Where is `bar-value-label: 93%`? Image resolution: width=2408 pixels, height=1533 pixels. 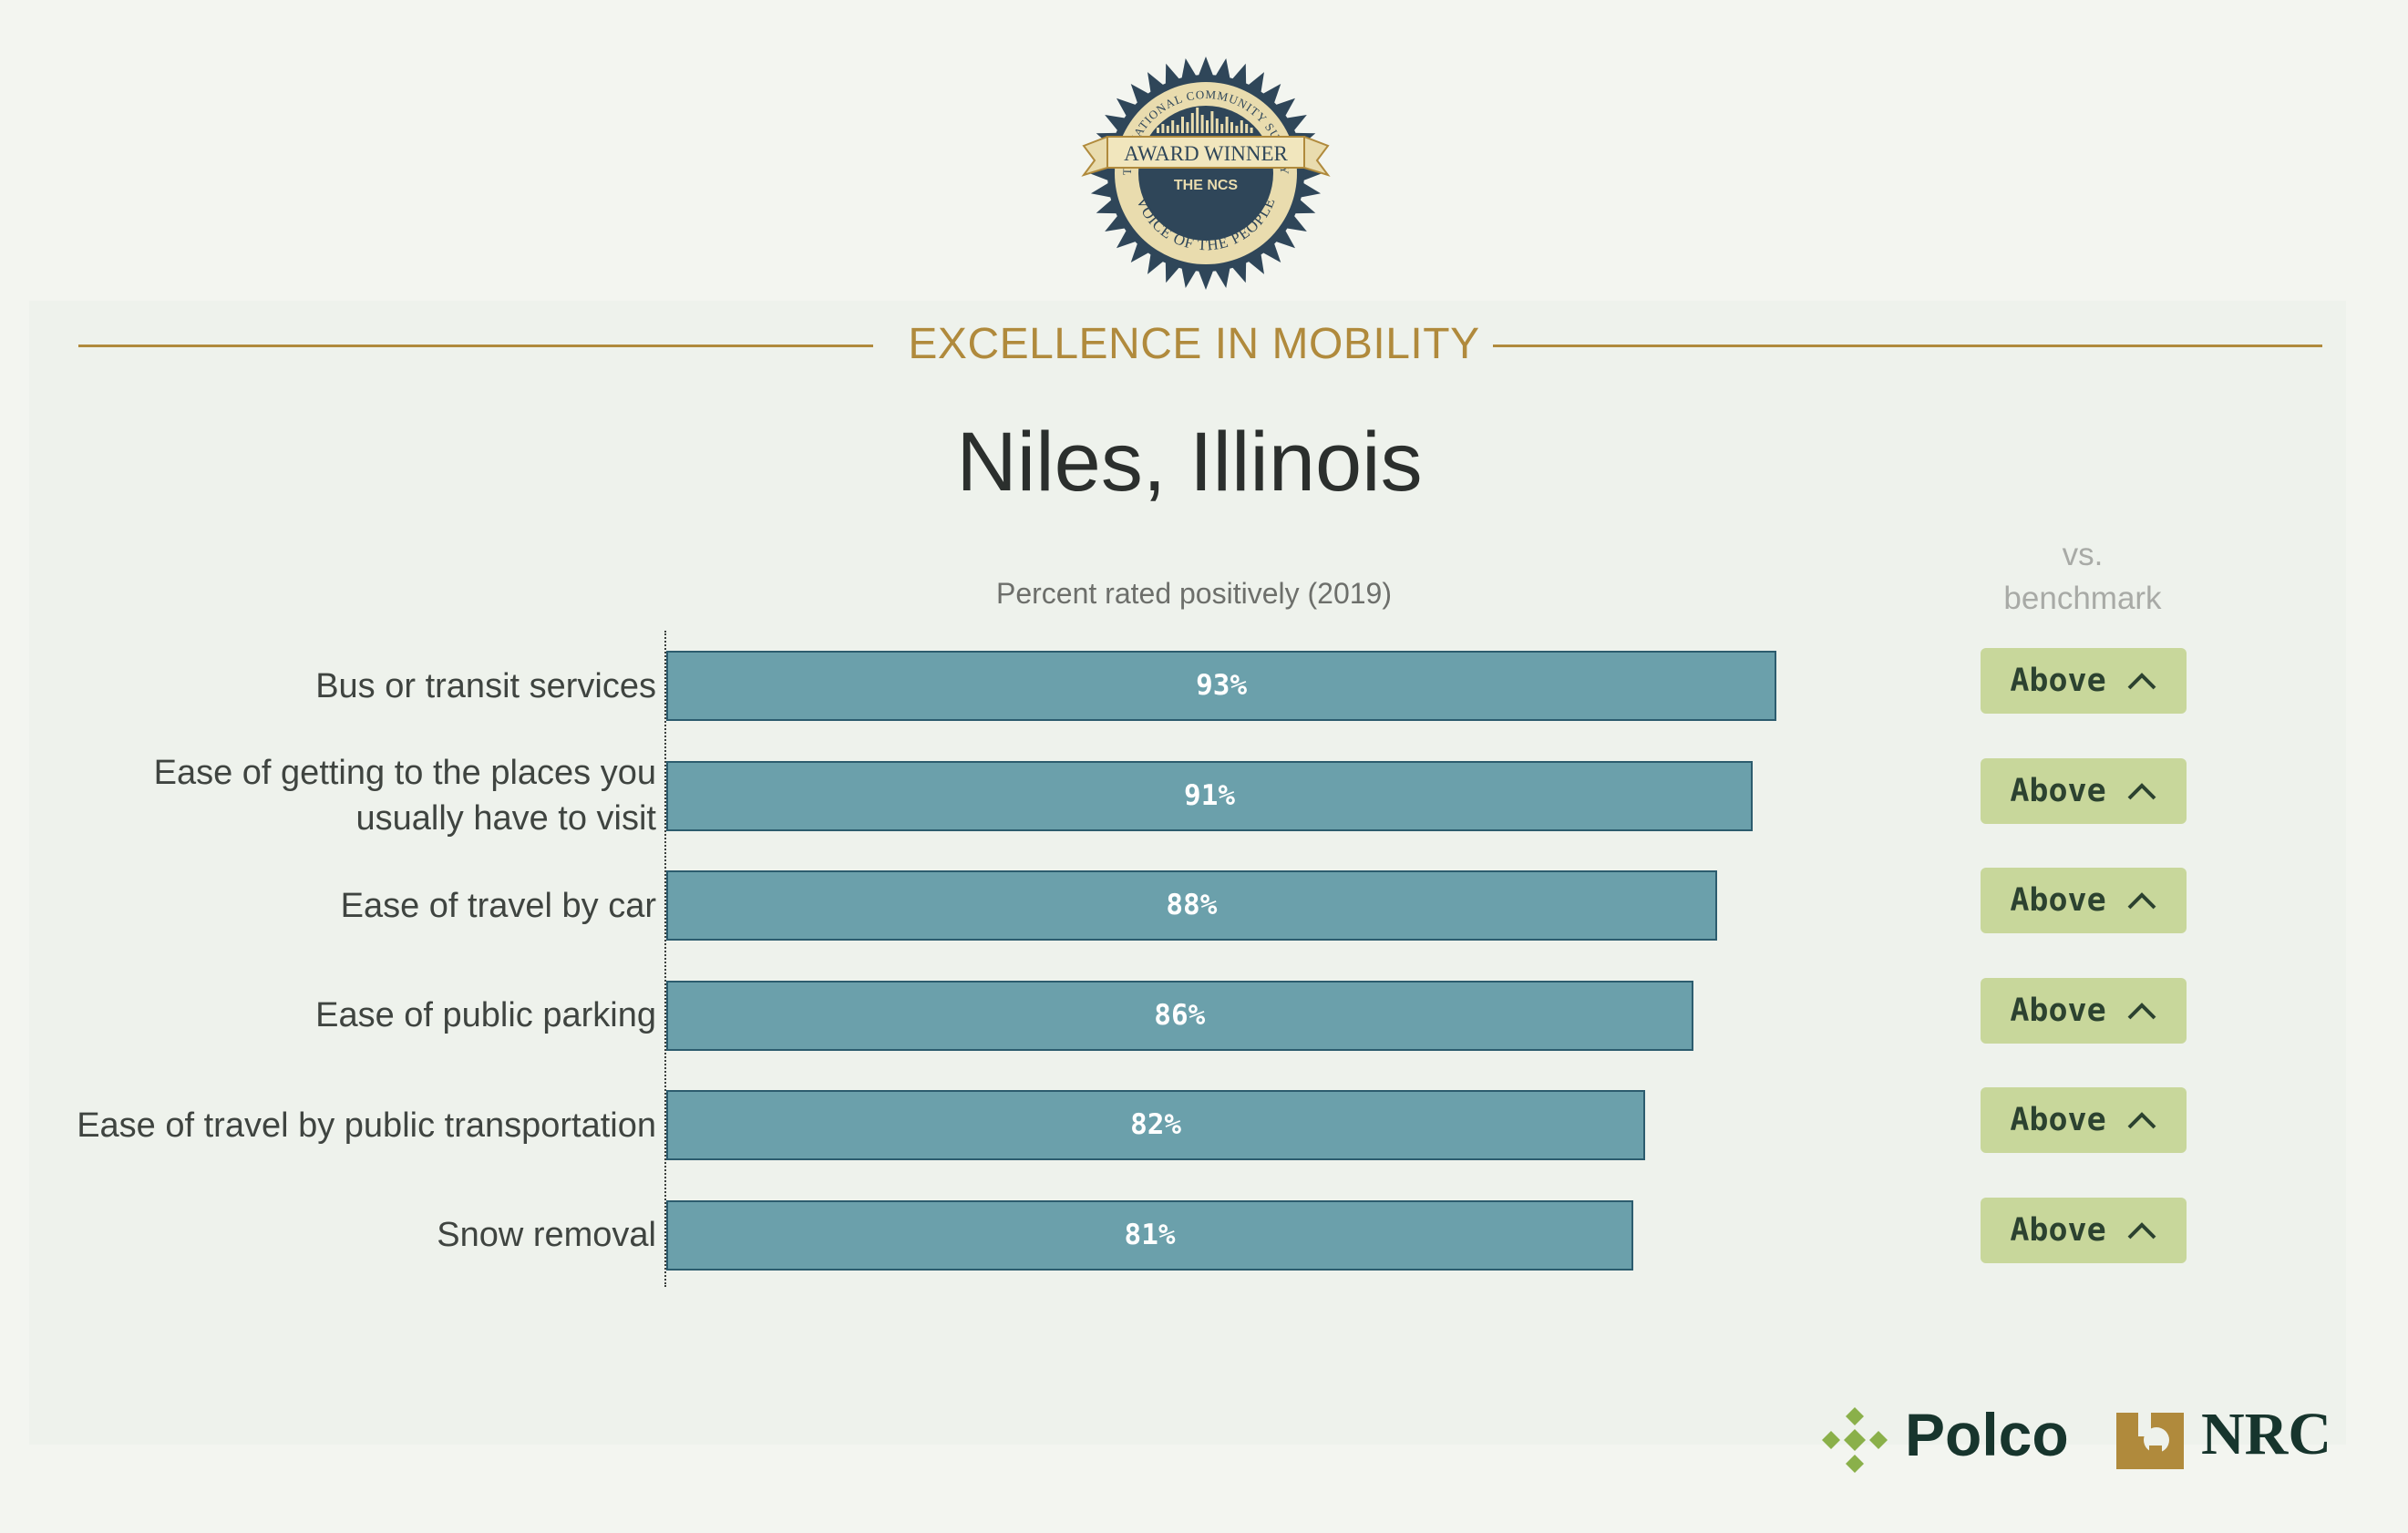 bar-value-label: 93% is located at coordinates (1222, 685).